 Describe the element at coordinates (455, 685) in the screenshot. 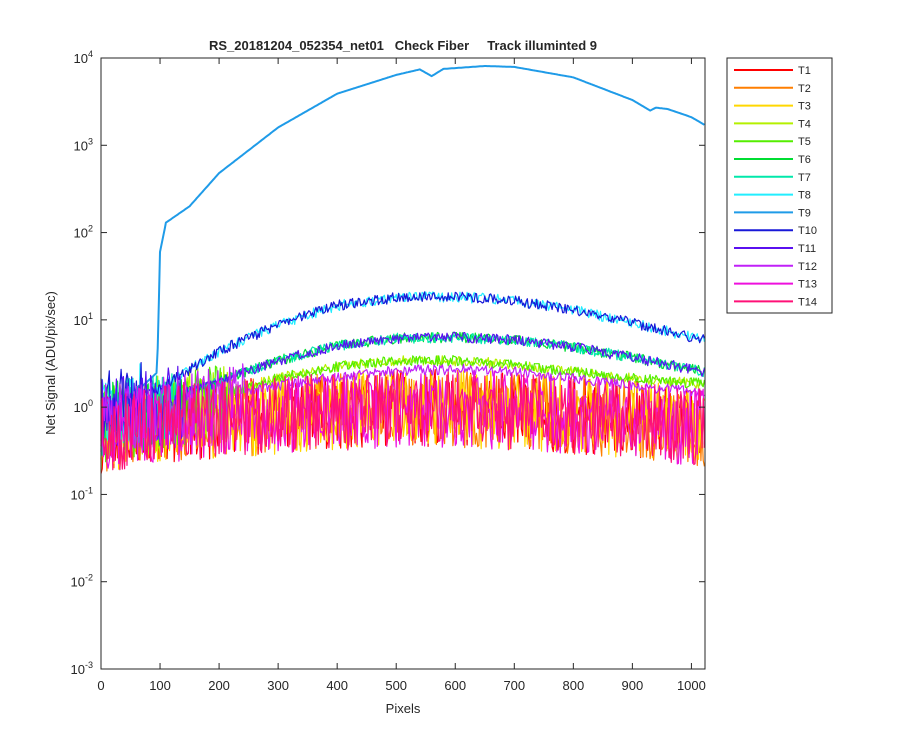

I see `x-tick-label: 600` at that location.